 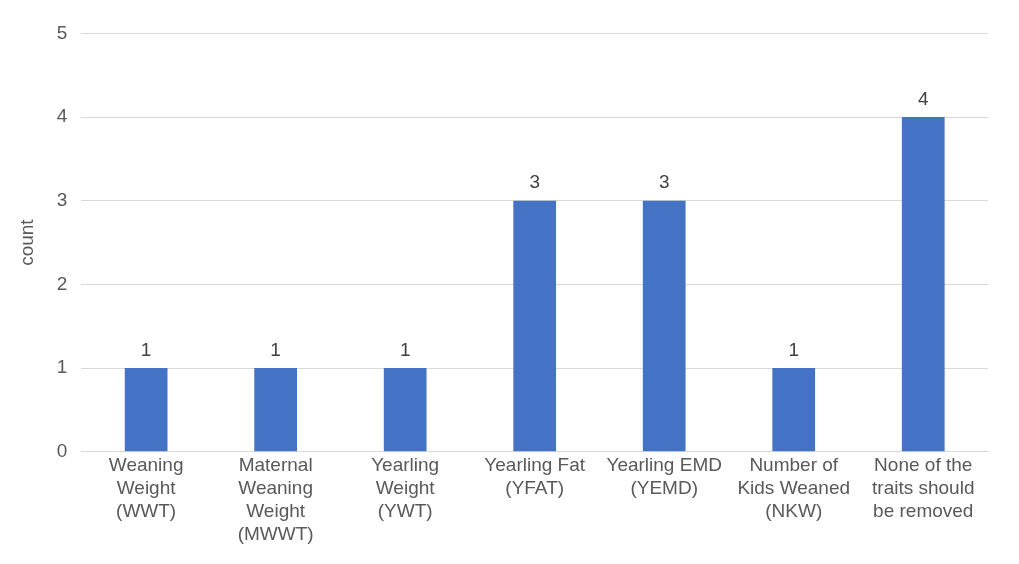 I want to click on y-tick-label: 0, so click(x=62, y=451).